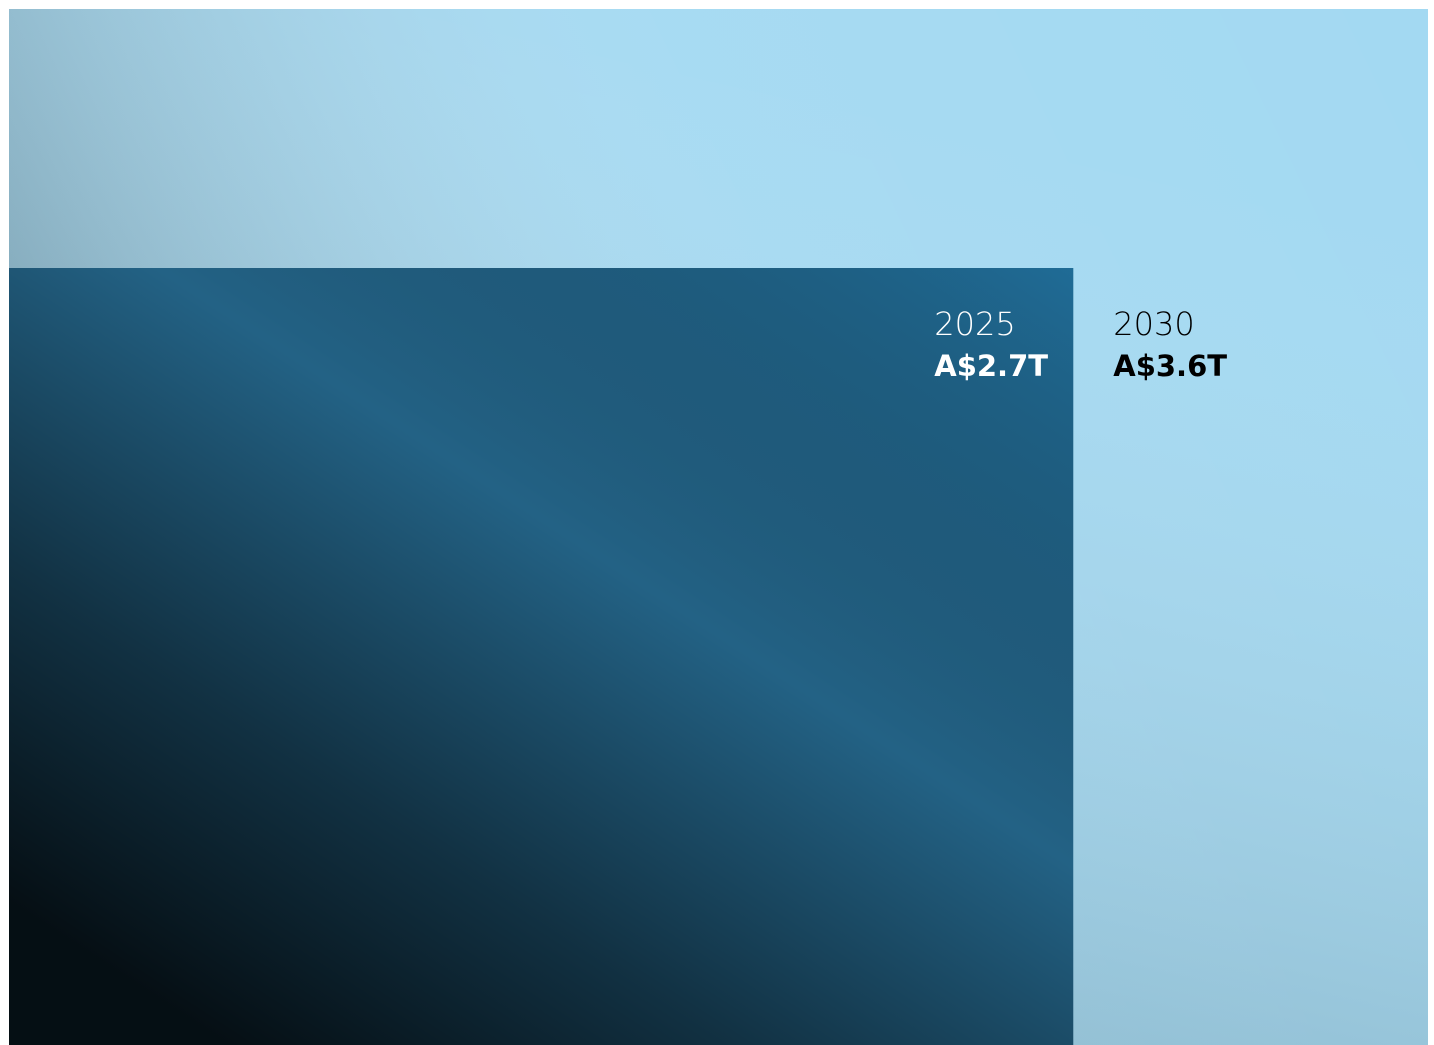 This screenshot has width=1434, height=1045. What do you see at coordinates (1170, 366) in the screenshot?
I see `value-label: A$3.6T` at bounding box center [1170, 366].